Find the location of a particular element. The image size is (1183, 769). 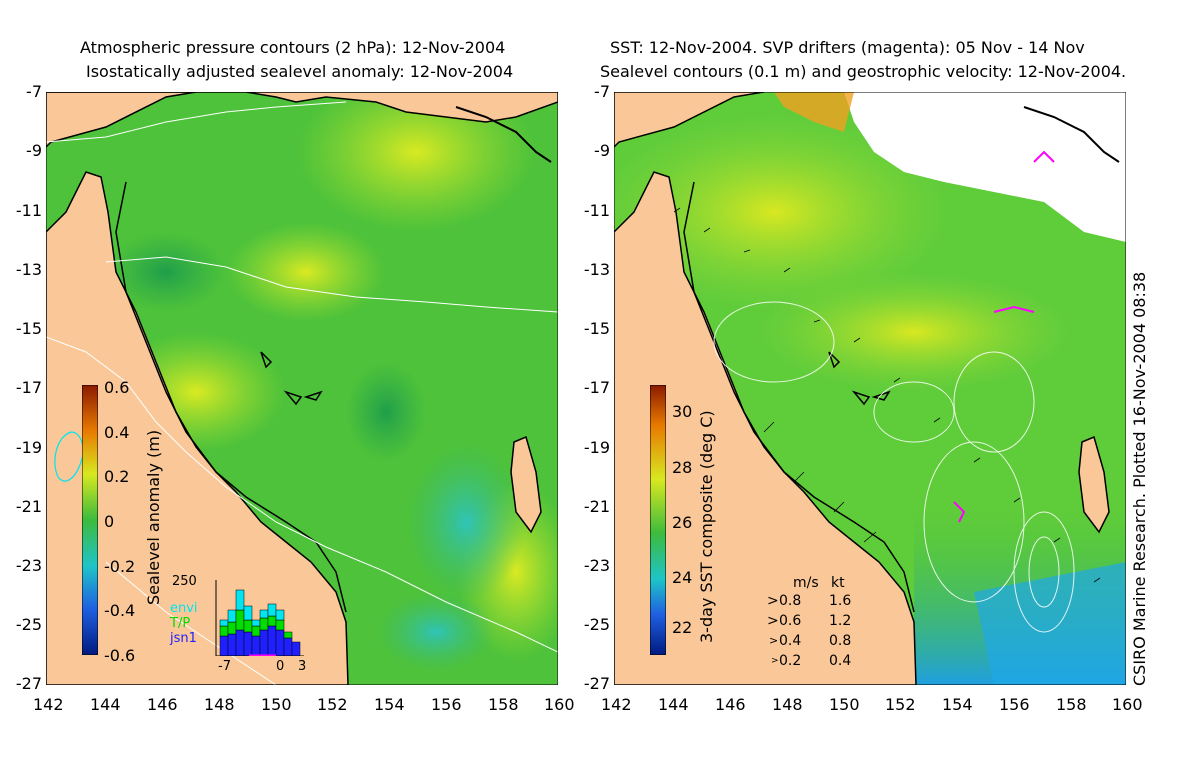

inset-legend: envi T/P jsn1 is located at coordinates (184, 623).